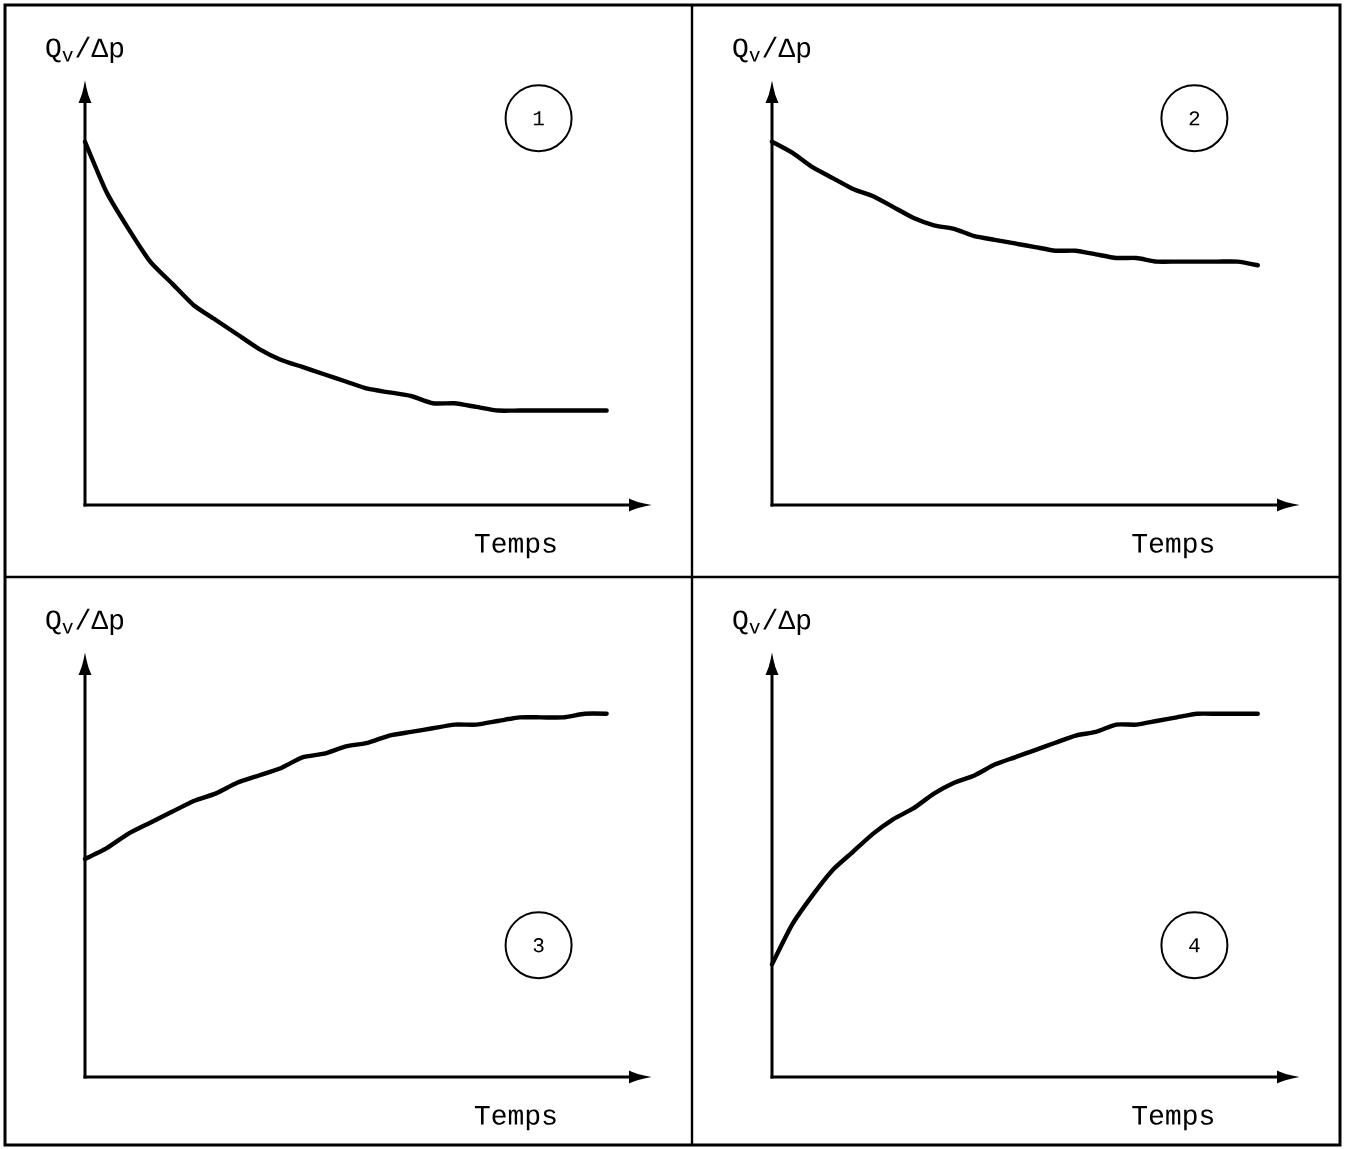 This screenshot has height=1149, width=1345. Describe the element at coordinates (538, 118) in the screenshot. I see `text: 1` at that location.